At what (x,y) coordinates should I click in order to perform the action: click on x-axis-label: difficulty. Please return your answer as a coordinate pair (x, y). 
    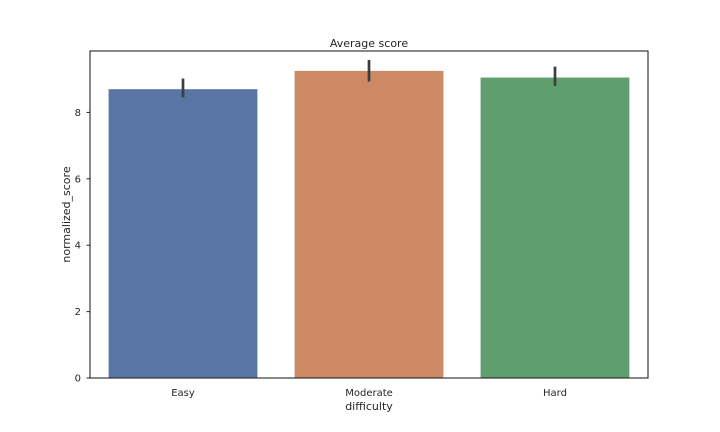
    Looking at the image, I should click on (369, 406).